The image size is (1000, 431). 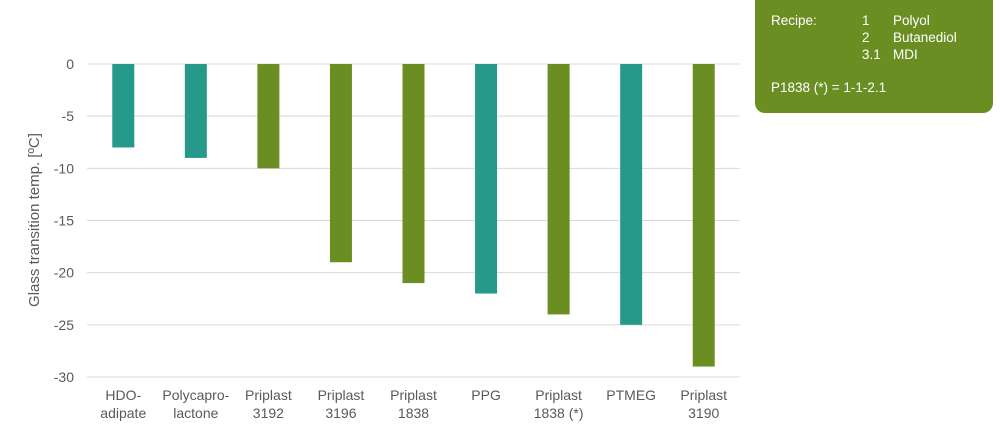 I want to click on x-tick-label-line: HDO-, so click(x=123, y=395).